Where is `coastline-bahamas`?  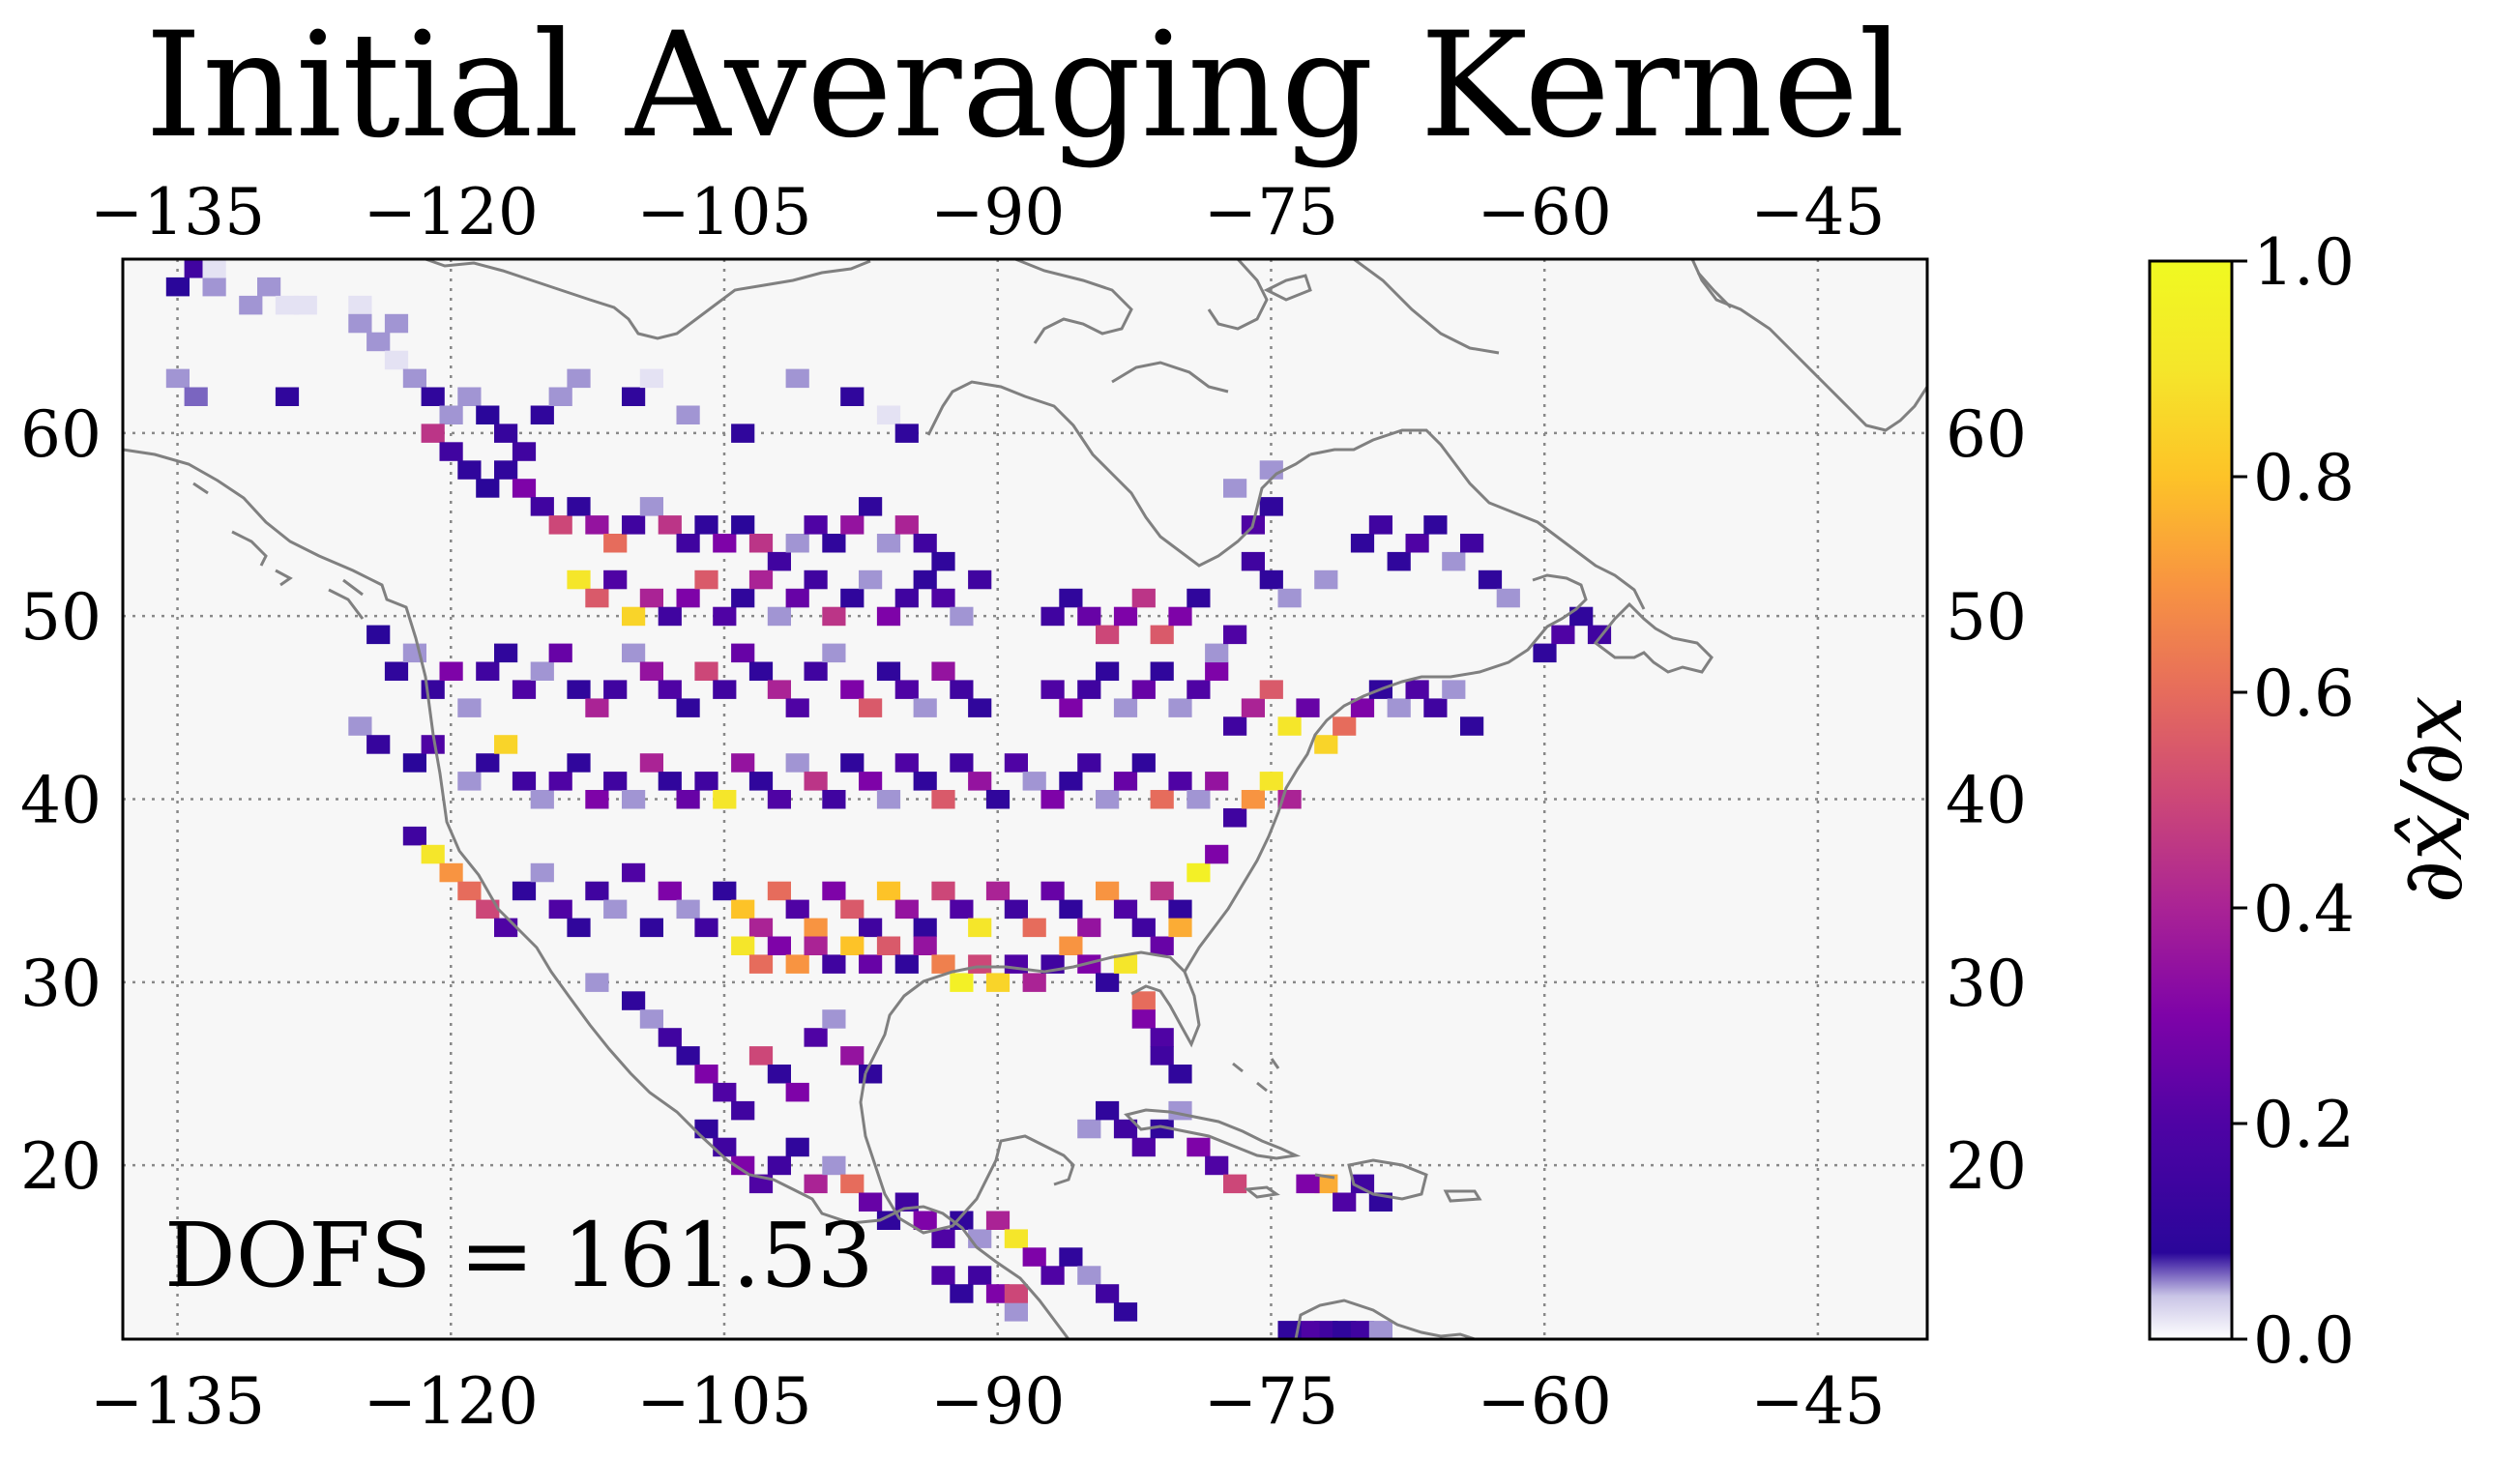 coastline-bahamas is located at coordinates (1256, 1075).